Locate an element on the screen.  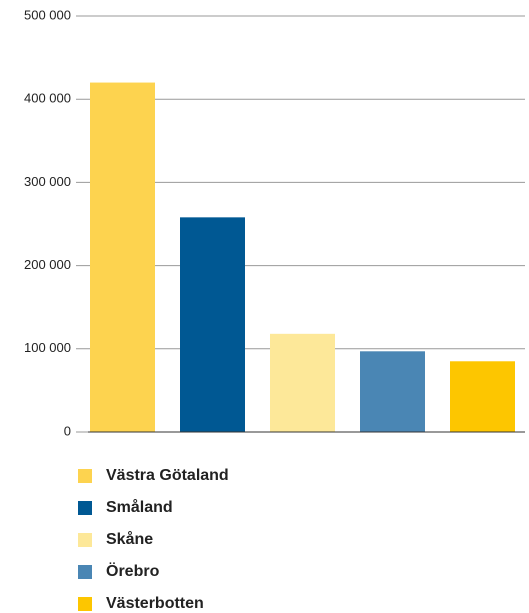
legend-label: Örebro is located at coordinates (133, 570).